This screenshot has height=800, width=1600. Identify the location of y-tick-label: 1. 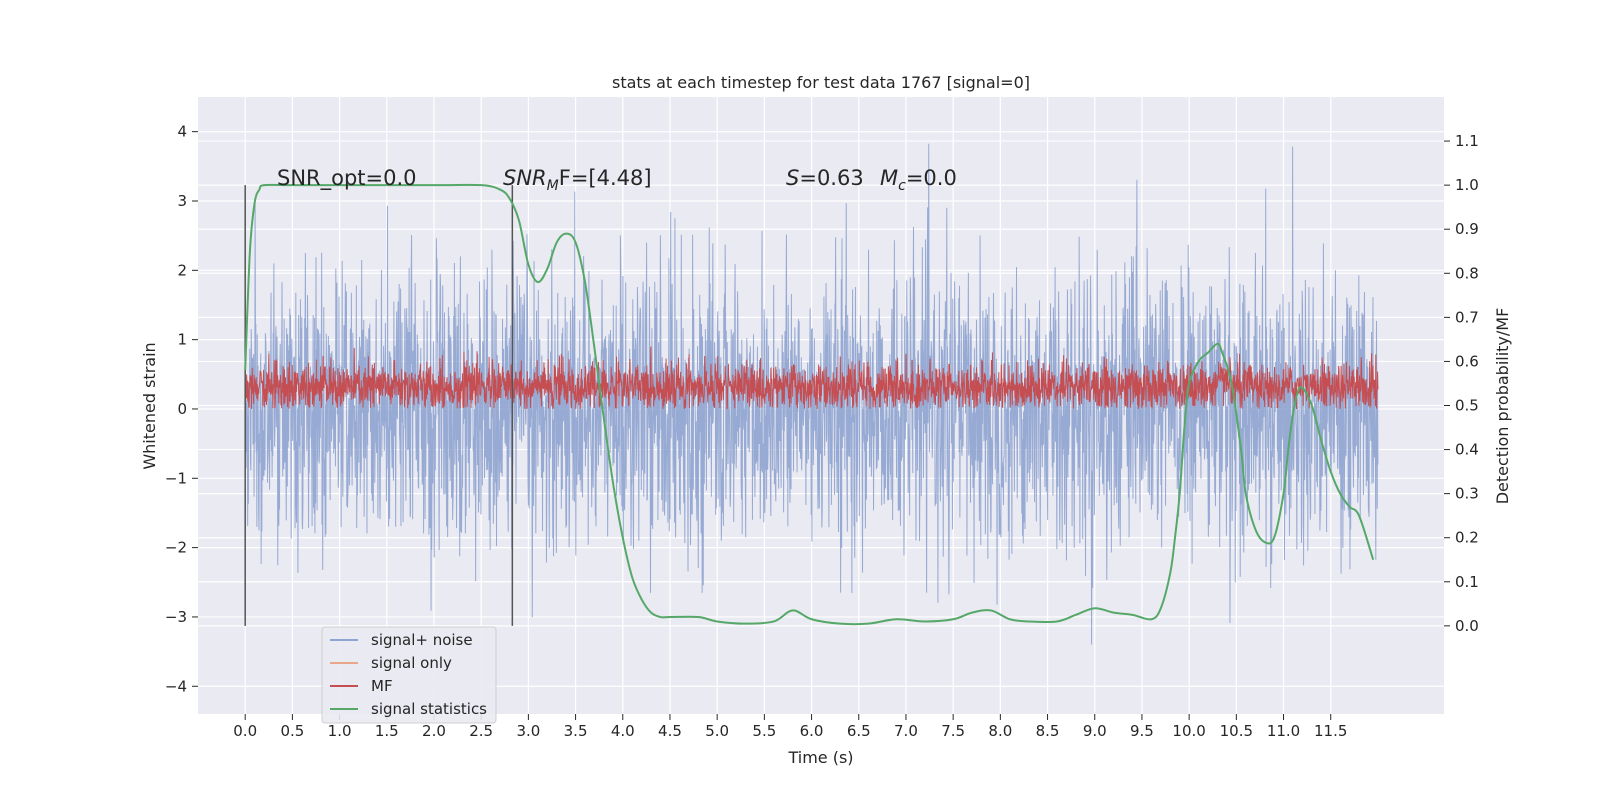
(182, 340).